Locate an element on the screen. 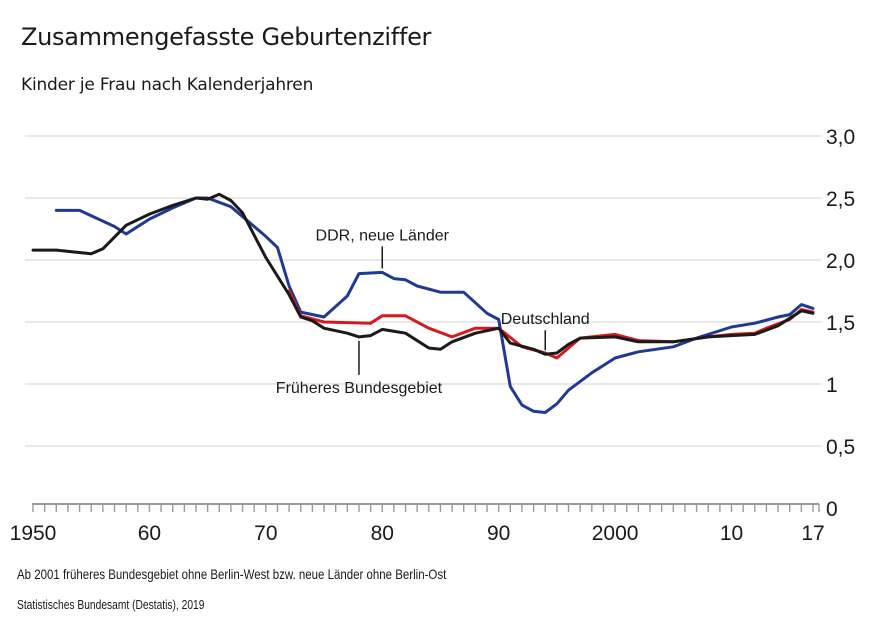 This screenshot has height=637, width=880. x-axis: 1950 60 70 80 90 2000 10 17 is located at coordinates (417, 524).